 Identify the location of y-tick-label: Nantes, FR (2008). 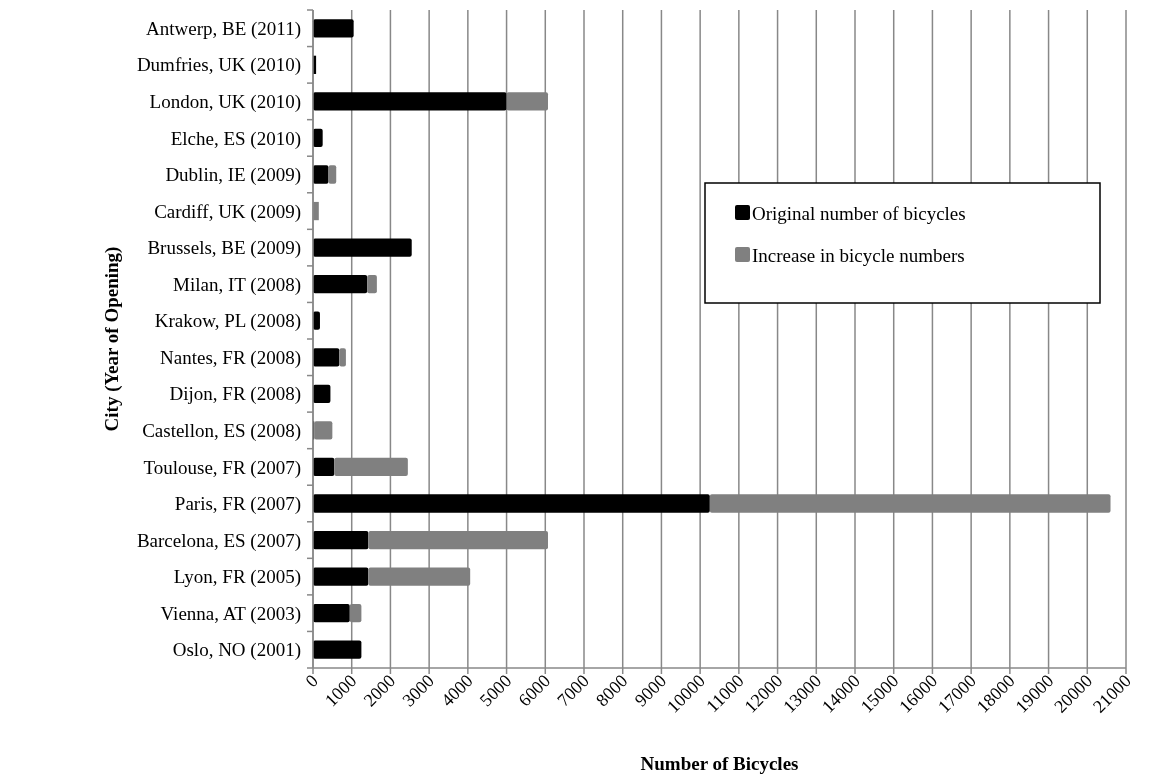
(230, 357).